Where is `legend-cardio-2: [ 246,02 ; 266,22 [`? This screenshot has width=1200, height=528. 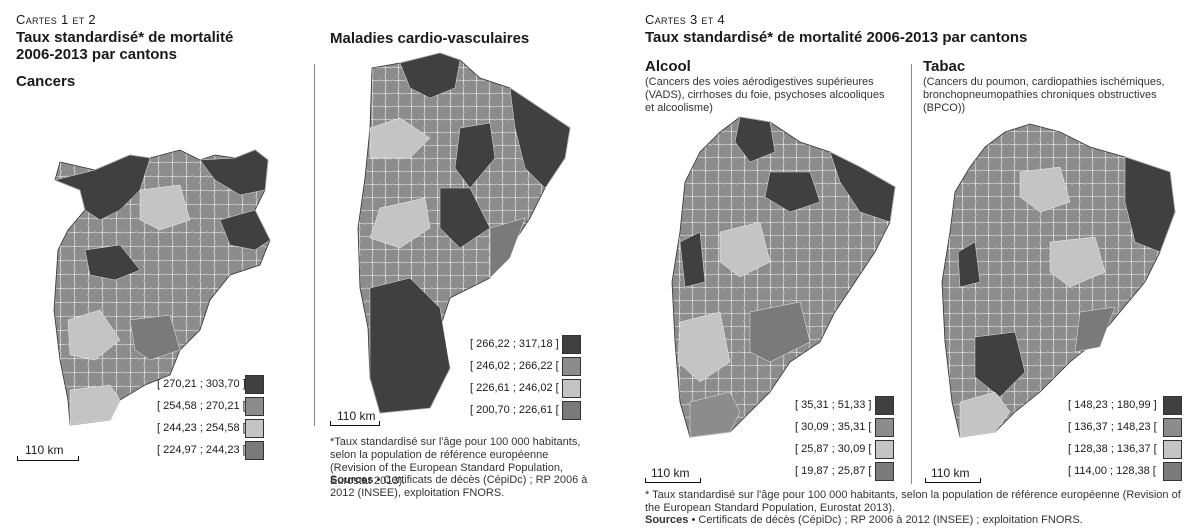
legend-cardio-2: [ 246,02 ; 266,22 [ is located at coordinates (525, 367).